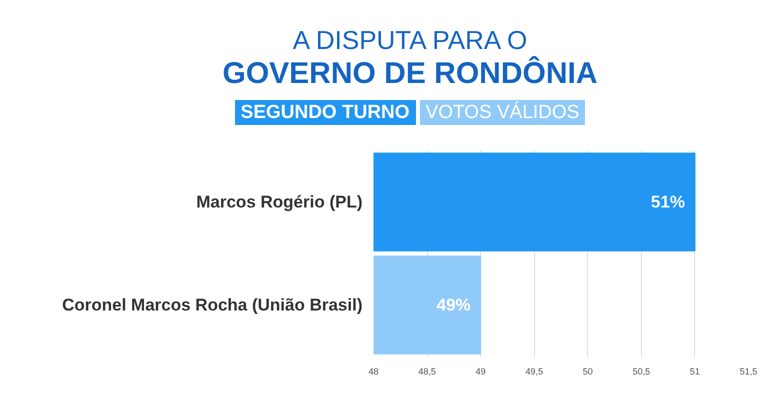 The width and height of the screenshot is (770, 408). Describe the element at coordinates (503, 112) in the screenshot. I see `text: VOTOS VÁLIDOS` at that location.